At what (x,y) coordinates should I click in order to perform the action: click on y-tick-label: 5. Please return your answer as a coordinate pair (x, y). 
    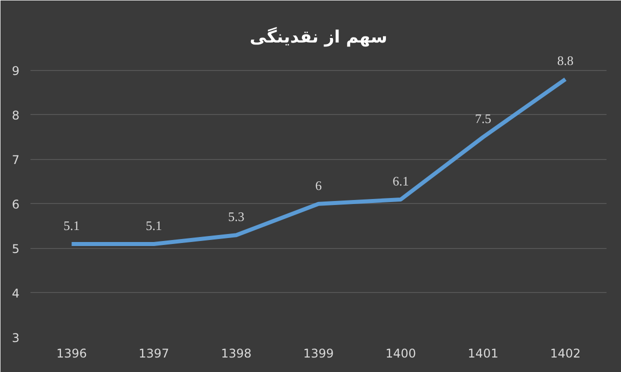
    Looking at the image, I should click on (16, 249).